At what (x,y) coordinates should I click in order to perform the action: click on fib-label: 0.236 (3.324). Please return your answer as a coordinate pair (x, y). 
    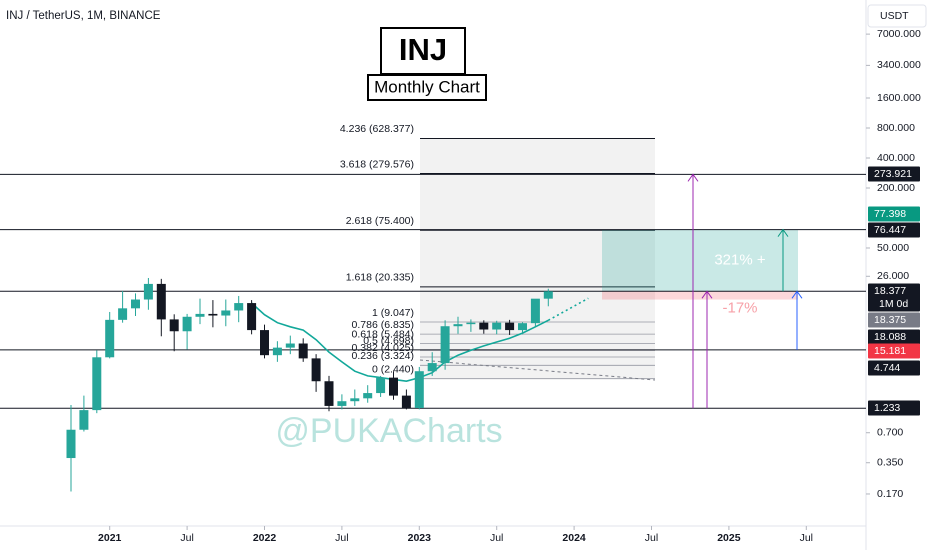
    Looking at the image, I should click on (383, 356).